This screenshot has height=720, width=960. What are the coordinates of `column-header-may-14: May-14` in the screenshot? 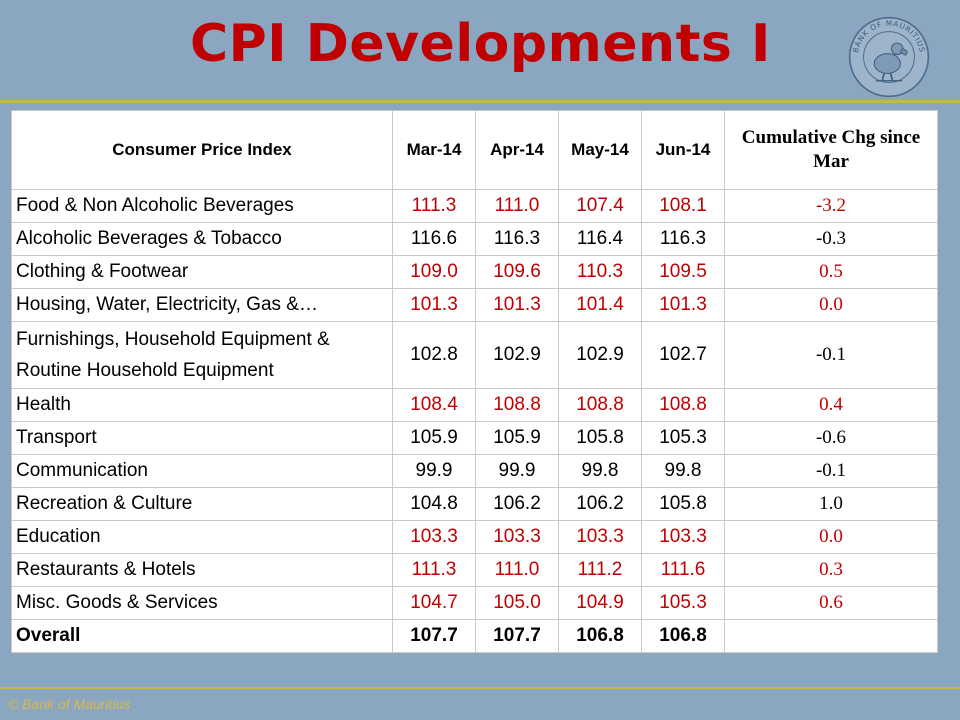 It's located at (600, 150).